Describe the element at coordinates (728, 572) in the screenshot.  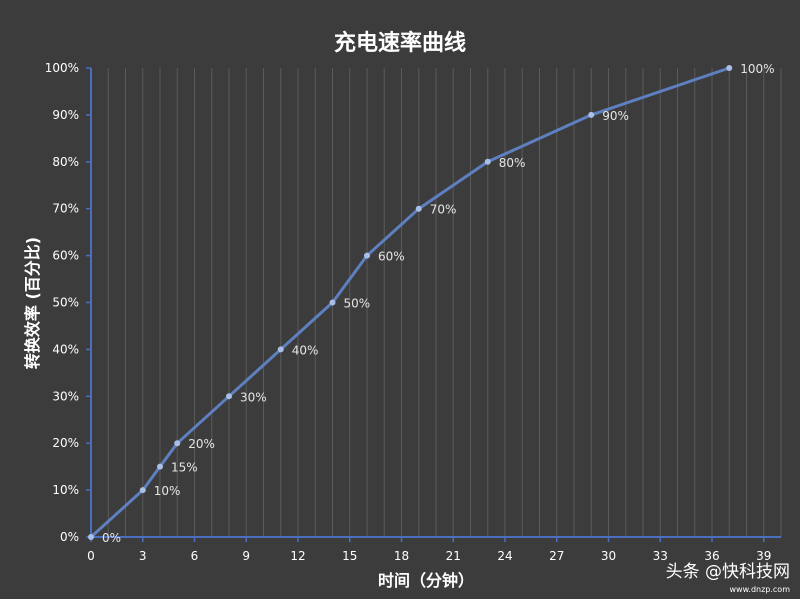
I see `watermark-text: 头条 @快科技网` at that location.